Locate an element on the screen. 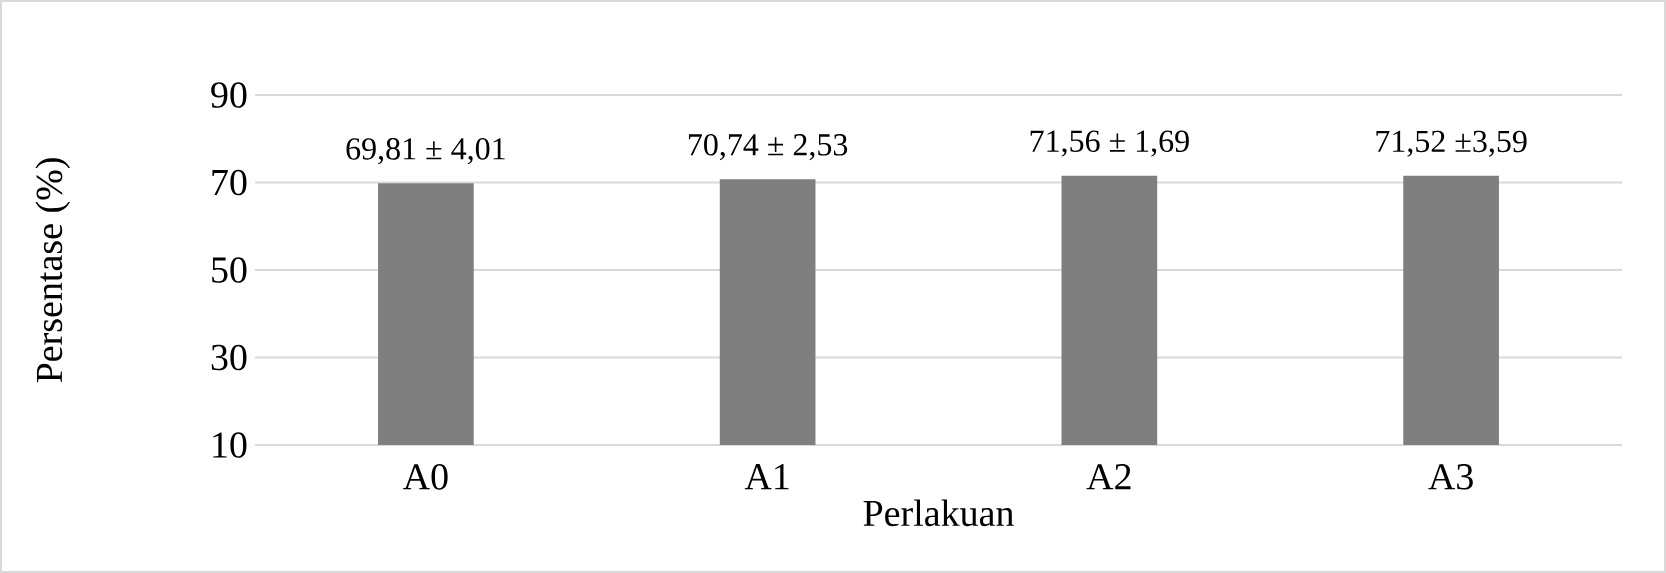  y-axis-title: Persentase (%) is located at coordinates (52, 270).